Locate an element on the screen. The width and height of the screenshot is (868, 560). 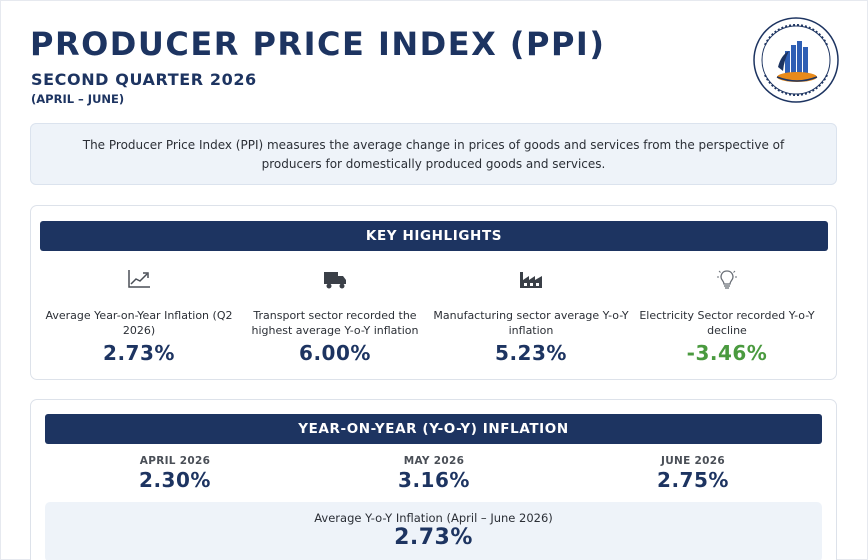
month-label: APRIL 2026 is located at coordinates (175, 461).